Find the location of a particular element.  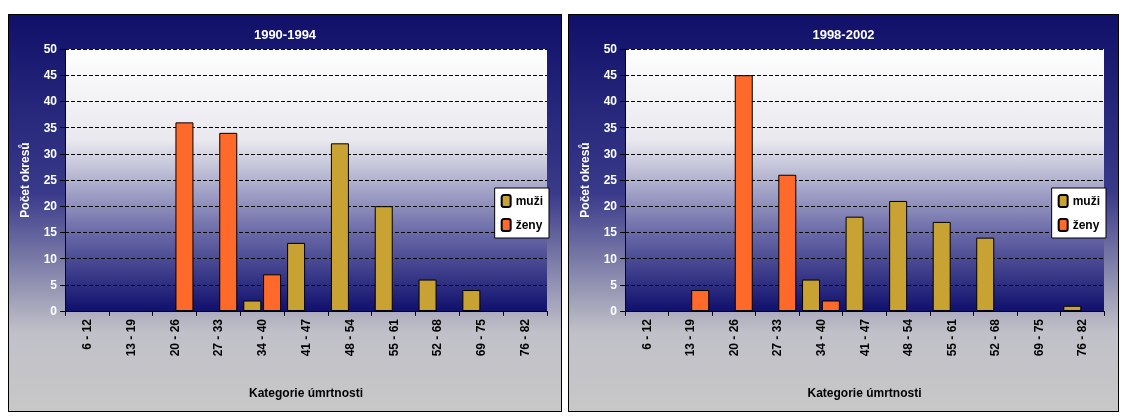

chart-title: 1990-1994 is located at coordinates (285, 34).